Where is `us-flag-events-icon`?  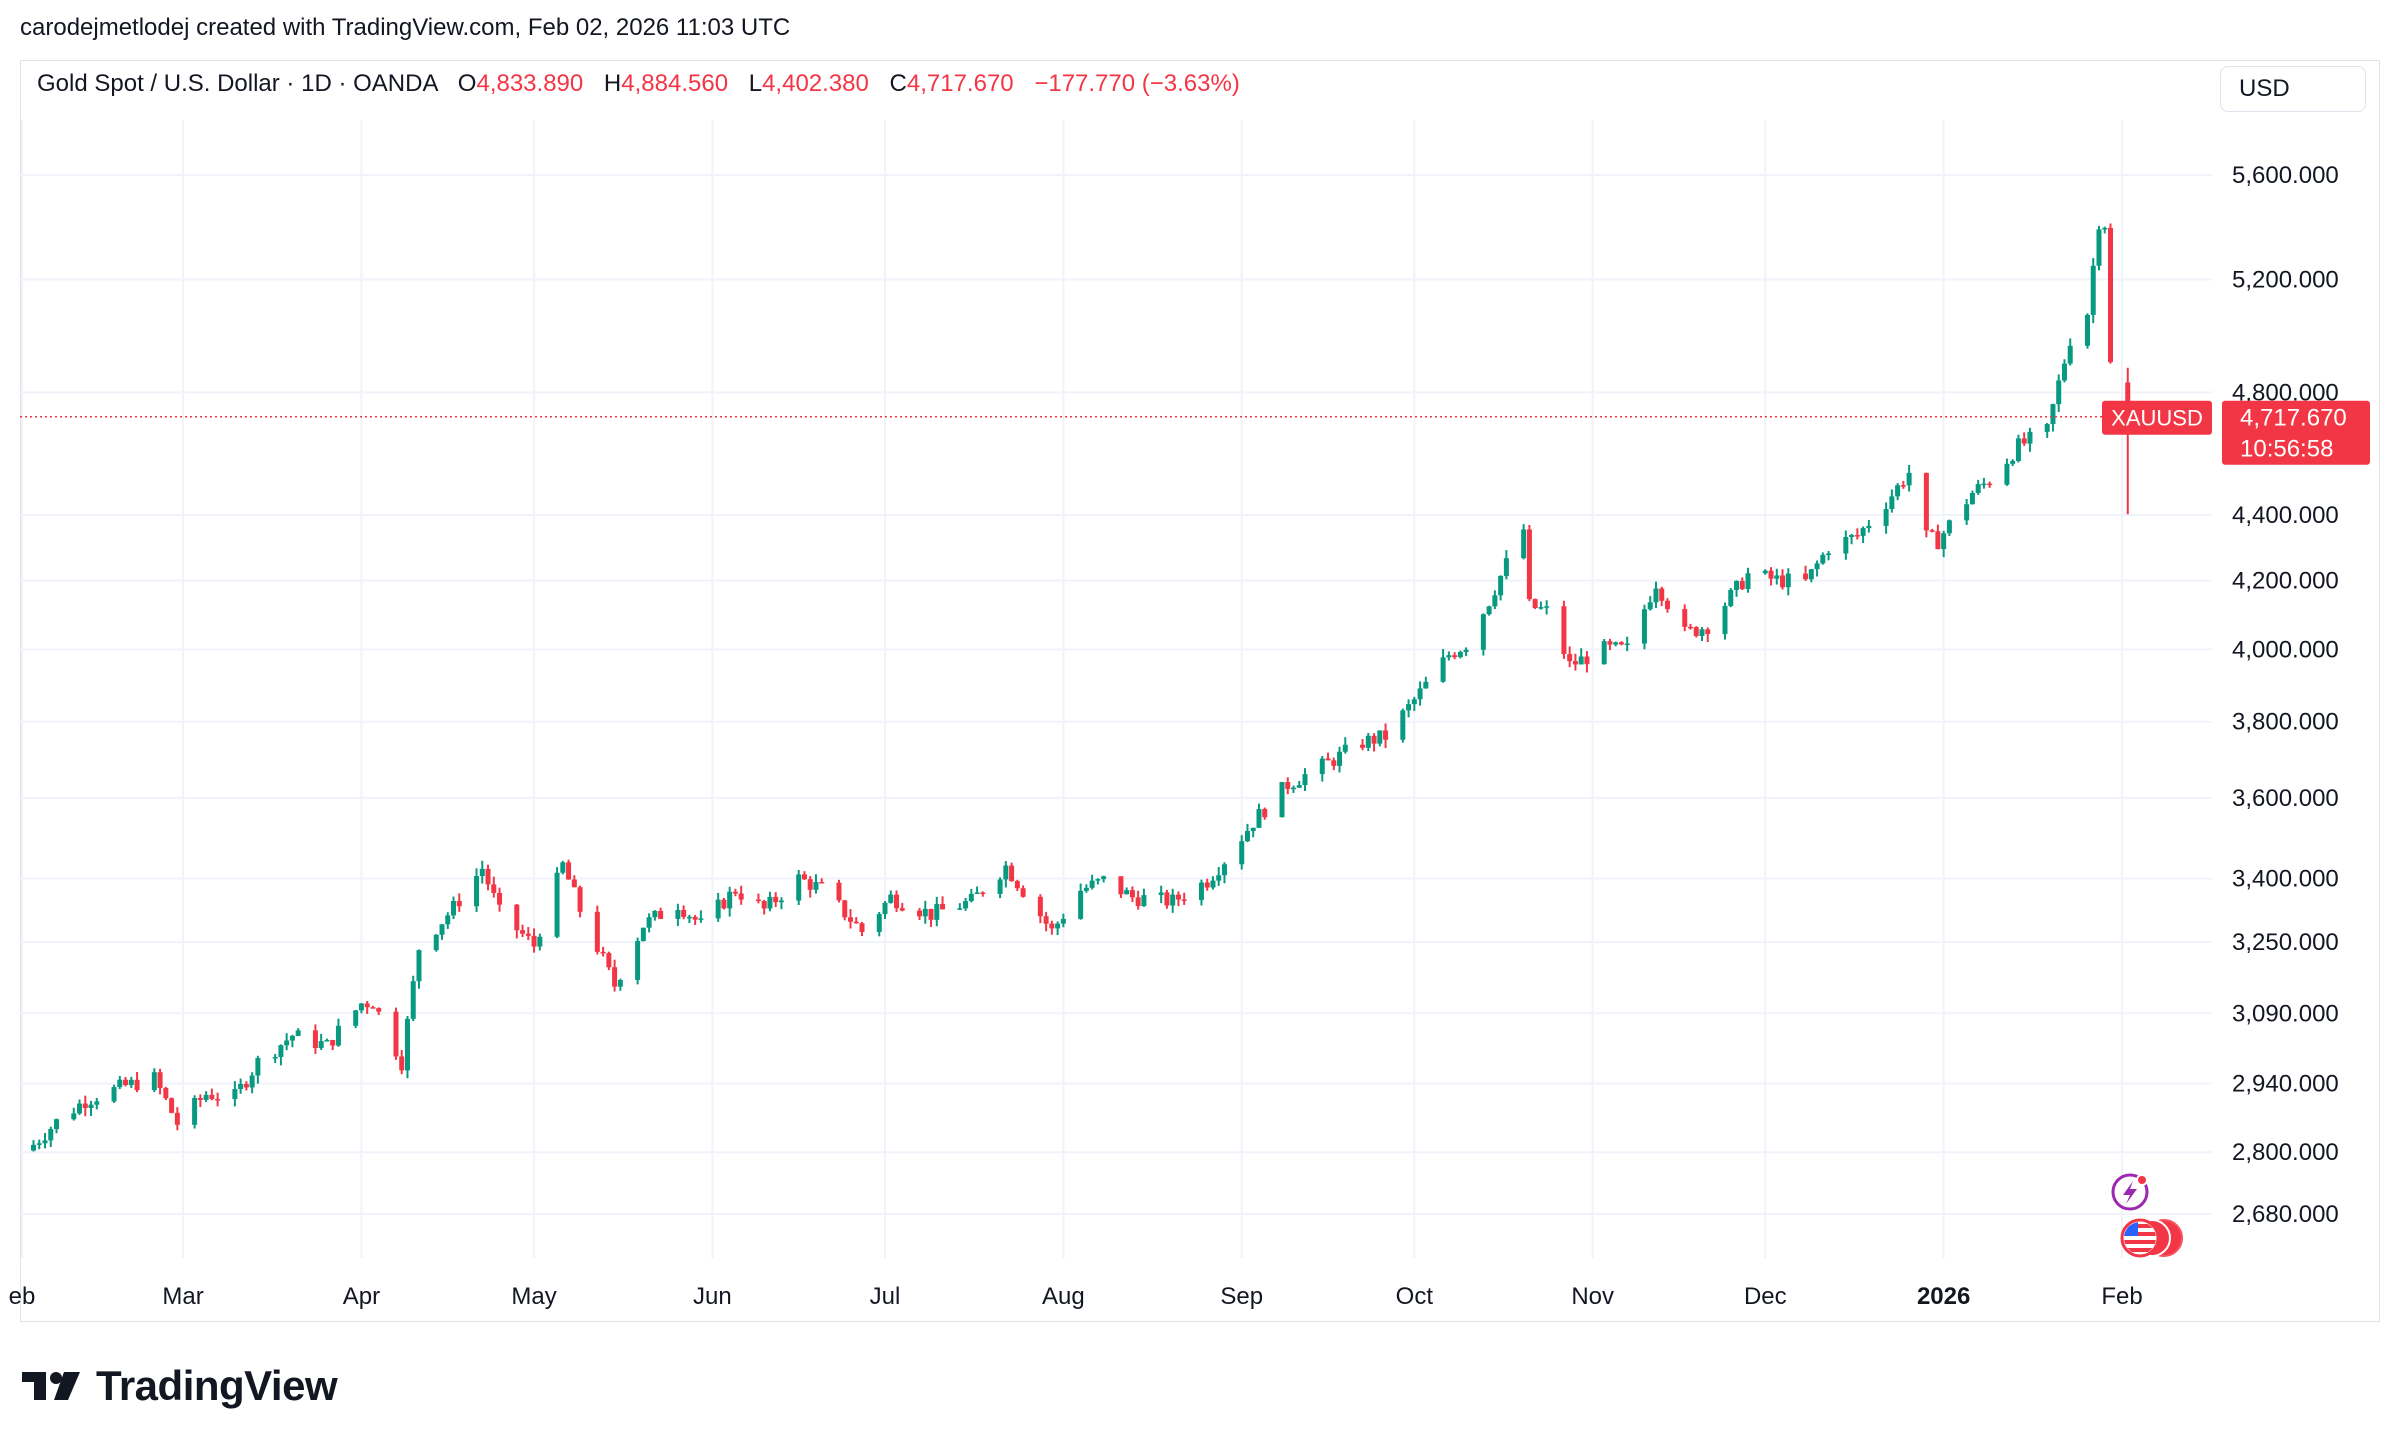 us-flag-events-icon is located at coordinates (2151, 1238).